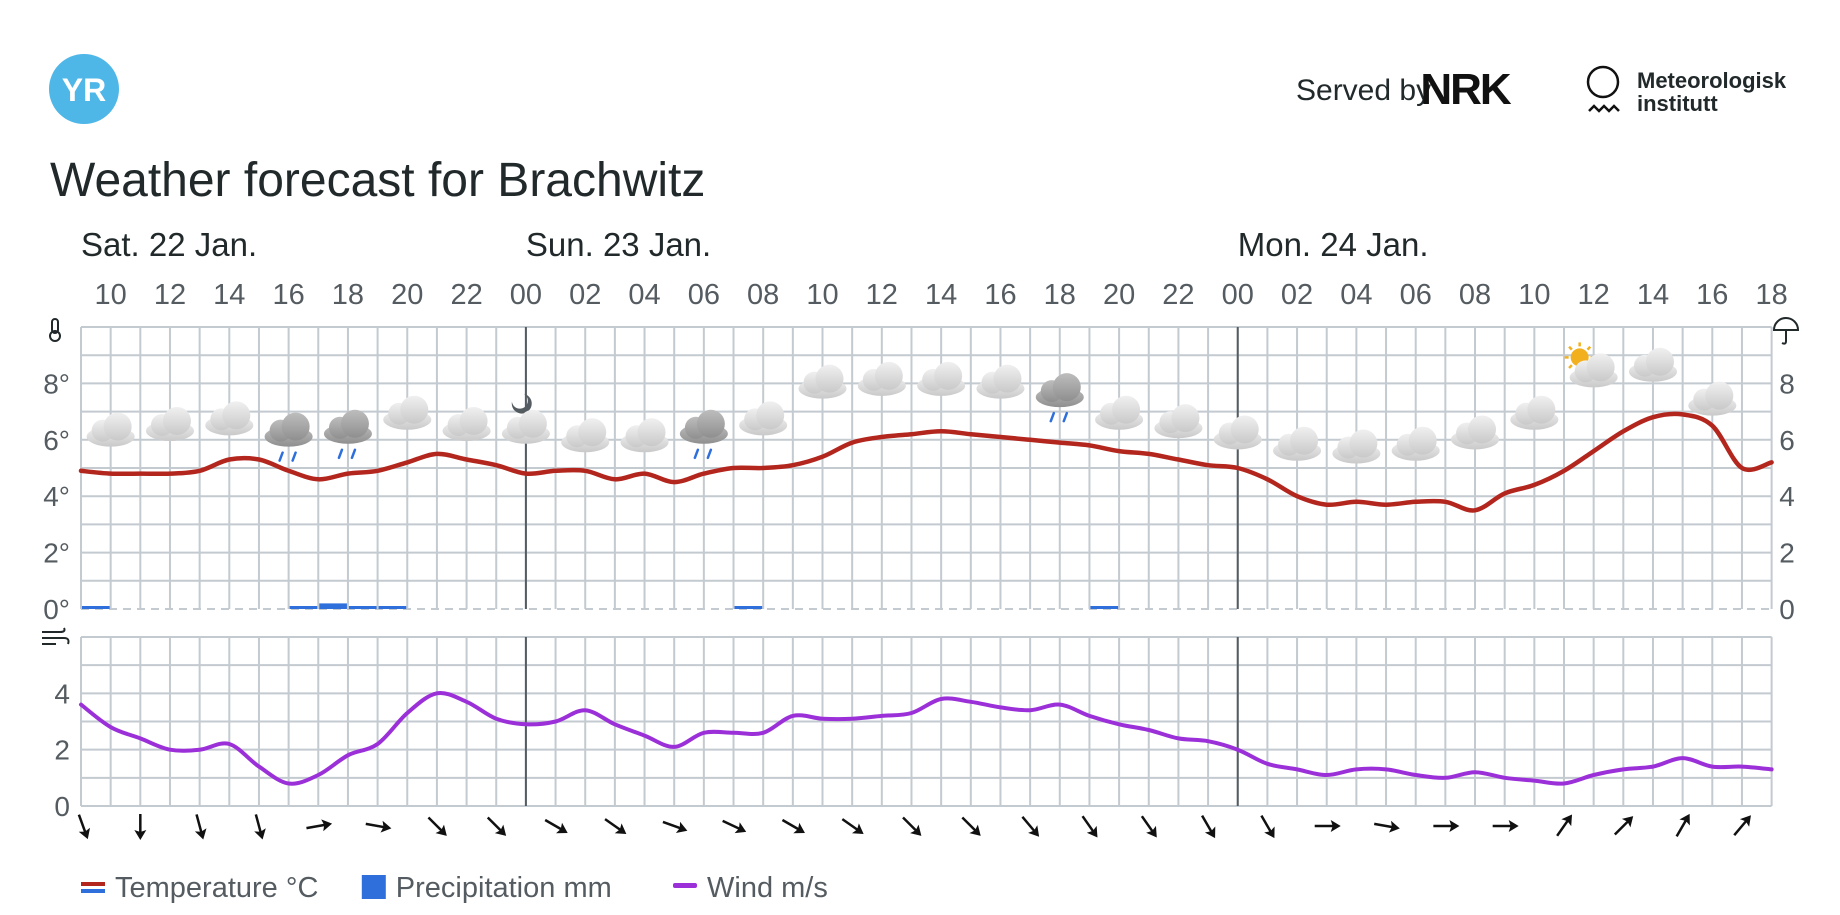  Describe the element at coordinates (486, 888) in the screenshot. I see `legend-item-precipitation: Precipitation mm` at that location.